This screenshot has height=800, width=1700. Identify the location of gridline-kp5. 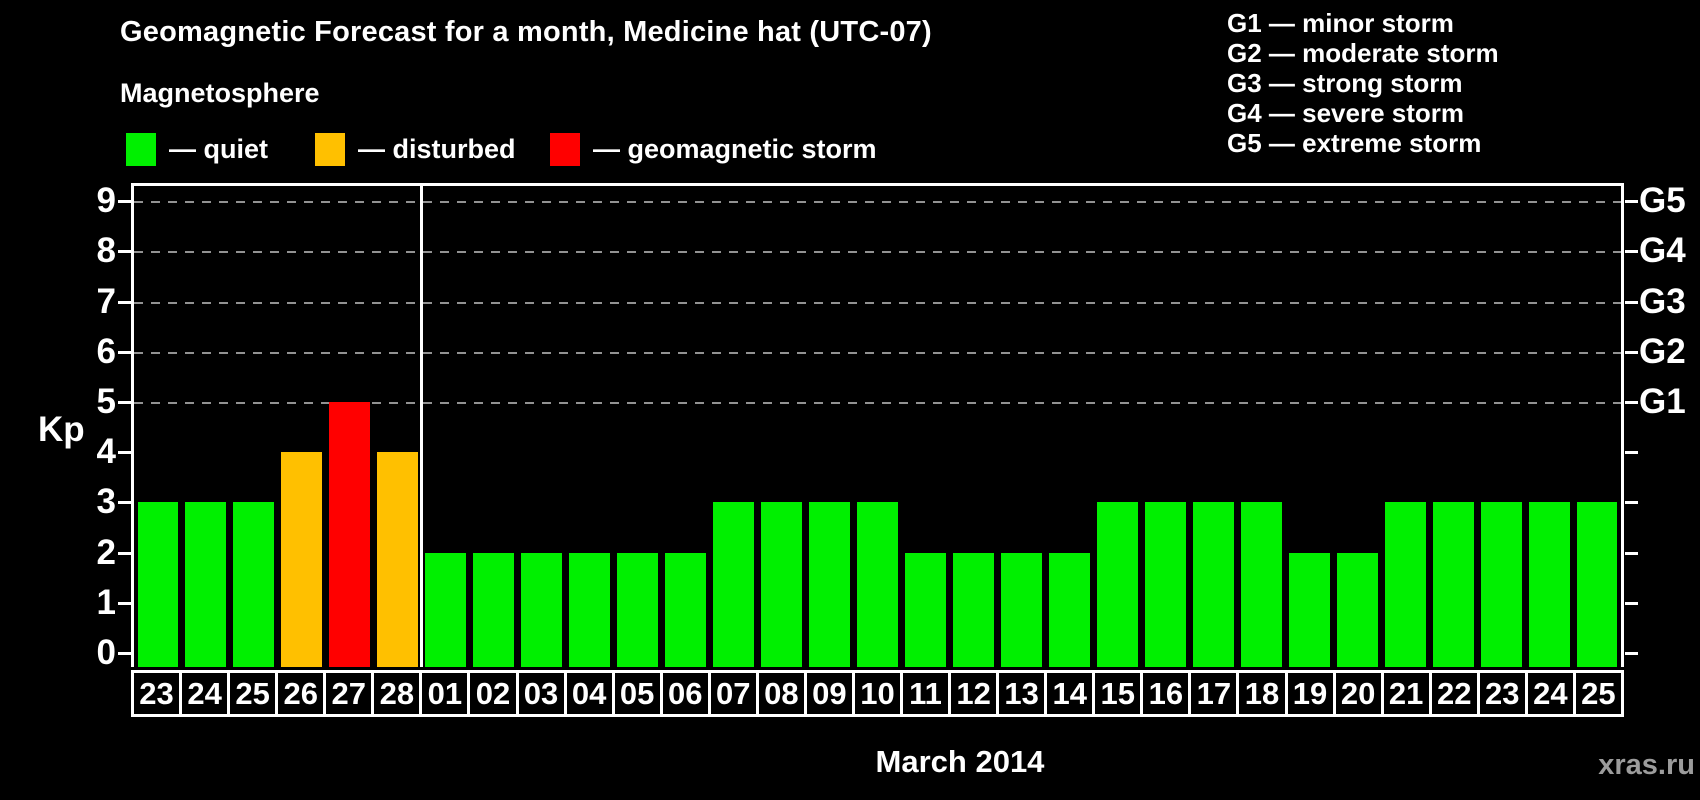
(877, 403).